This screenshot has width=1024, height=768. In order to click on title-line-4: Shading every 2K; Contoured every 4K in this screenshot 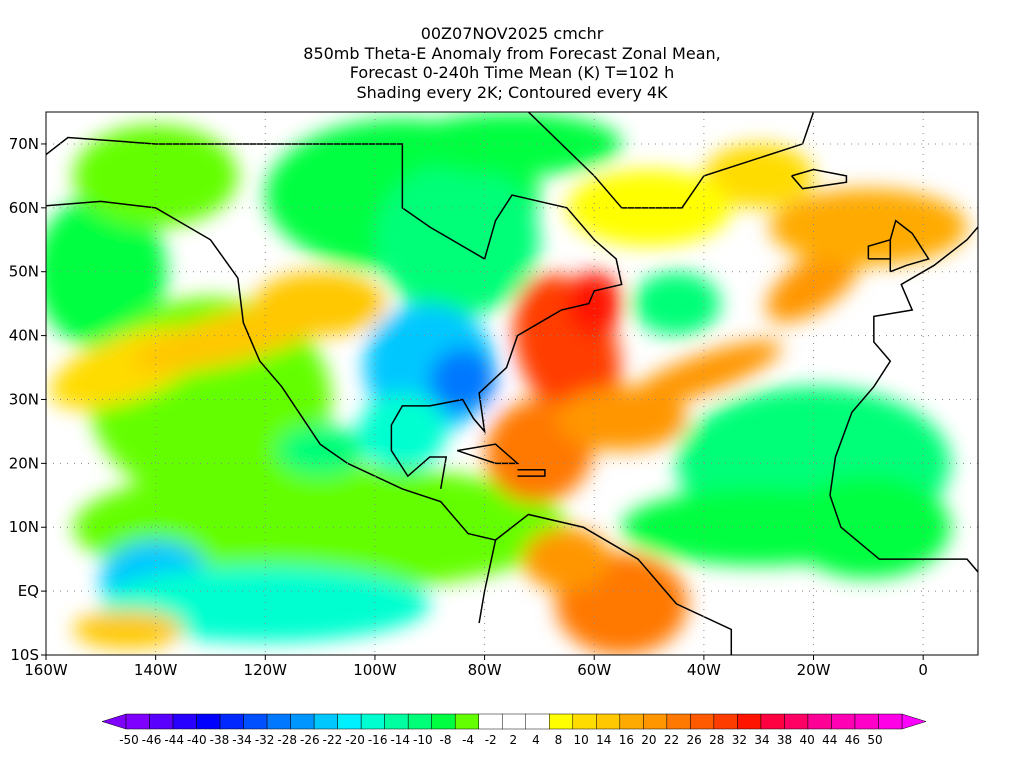, I will do `click(512, 92)`.